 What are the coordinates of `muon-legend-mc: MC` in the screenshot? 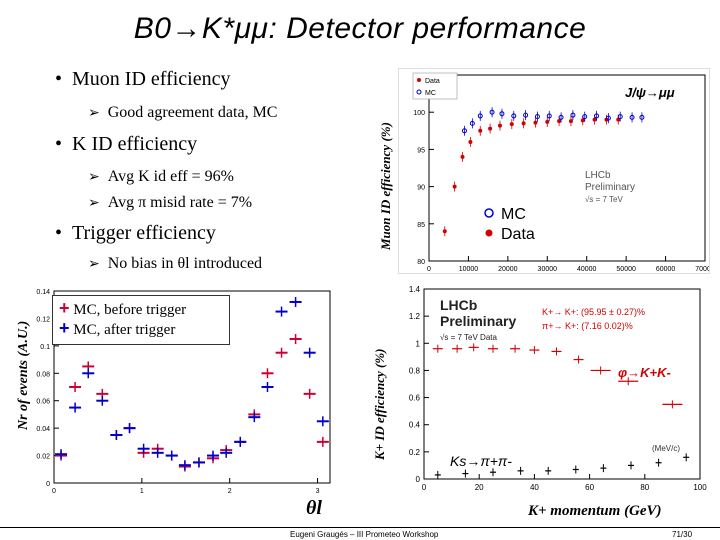 It's located at (430, 93).